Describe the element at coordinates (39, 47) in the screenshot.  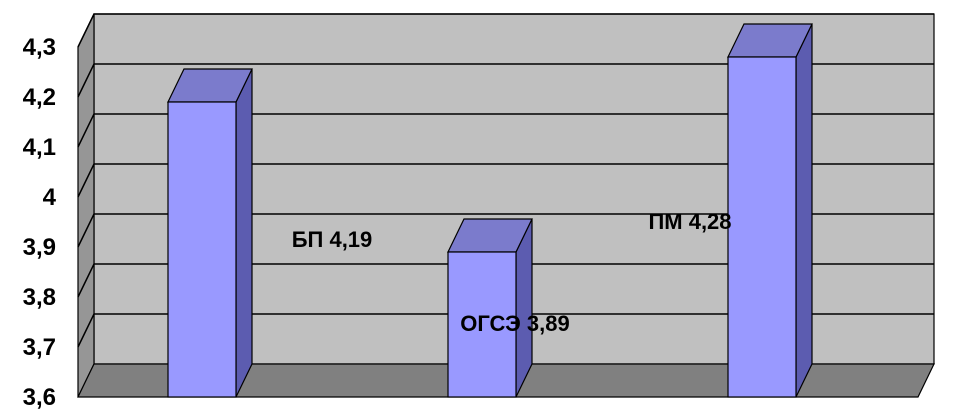
I see `y-tick-label: 4,3` at that location.